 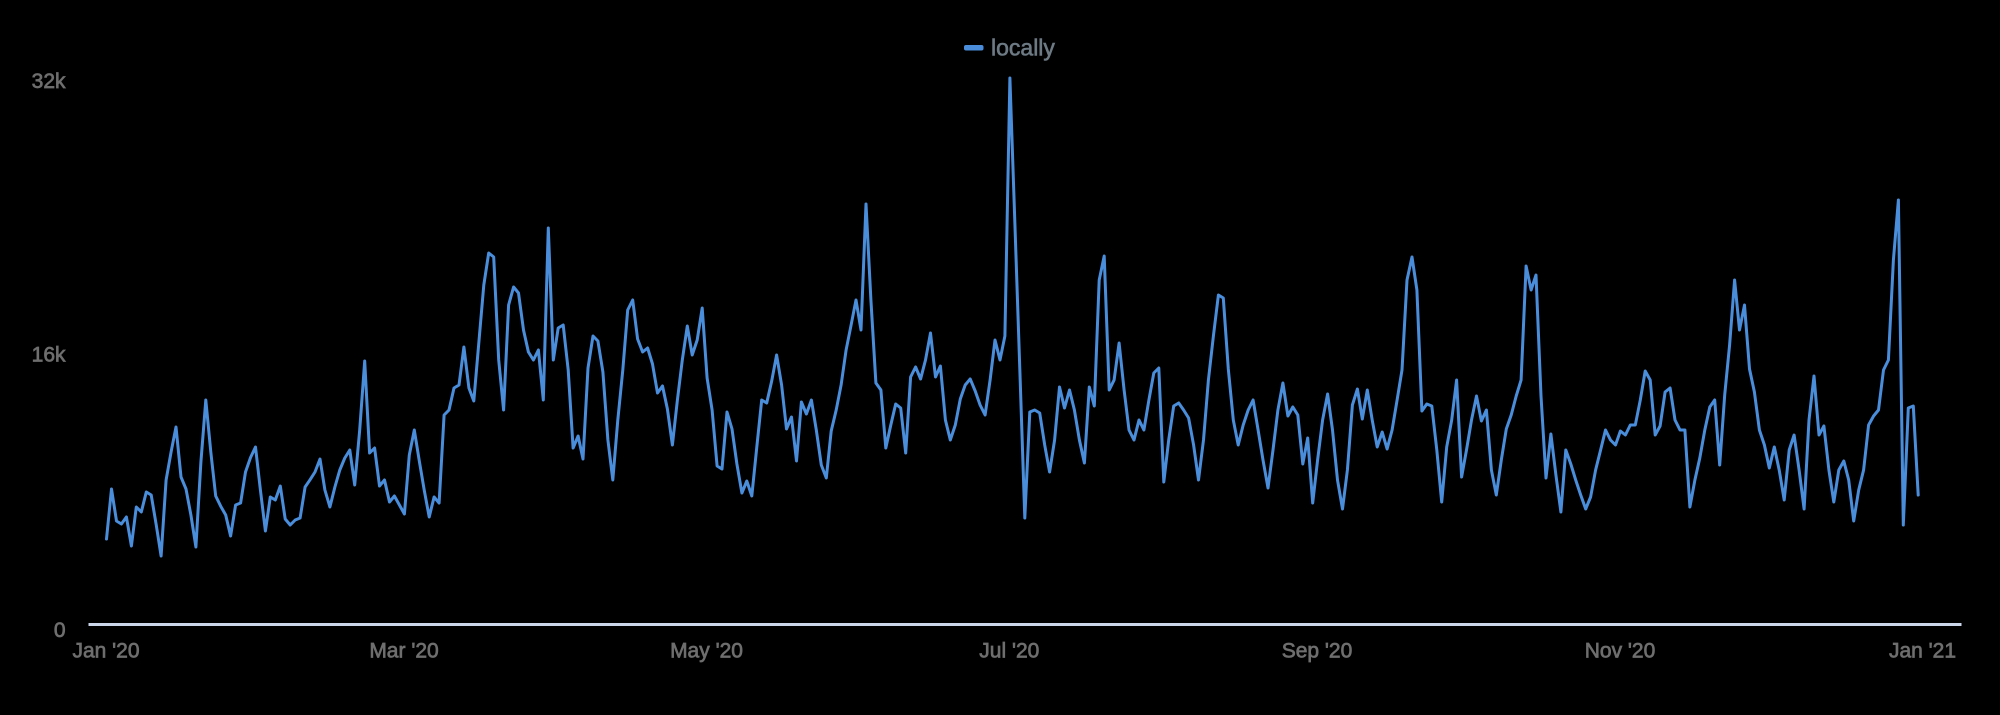 I want to click on svg-text: 0, so click(x=60, y=630).